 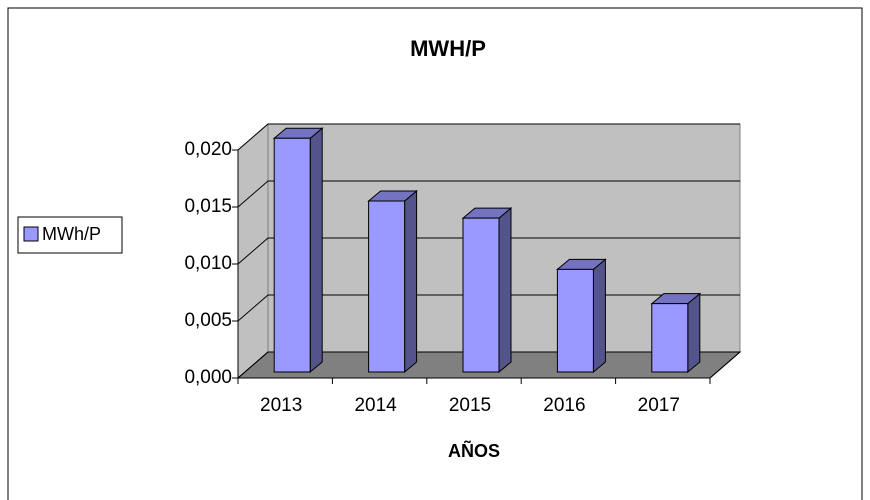 I want to click on x-tick-label: 2014, so click(x=375, y=405).